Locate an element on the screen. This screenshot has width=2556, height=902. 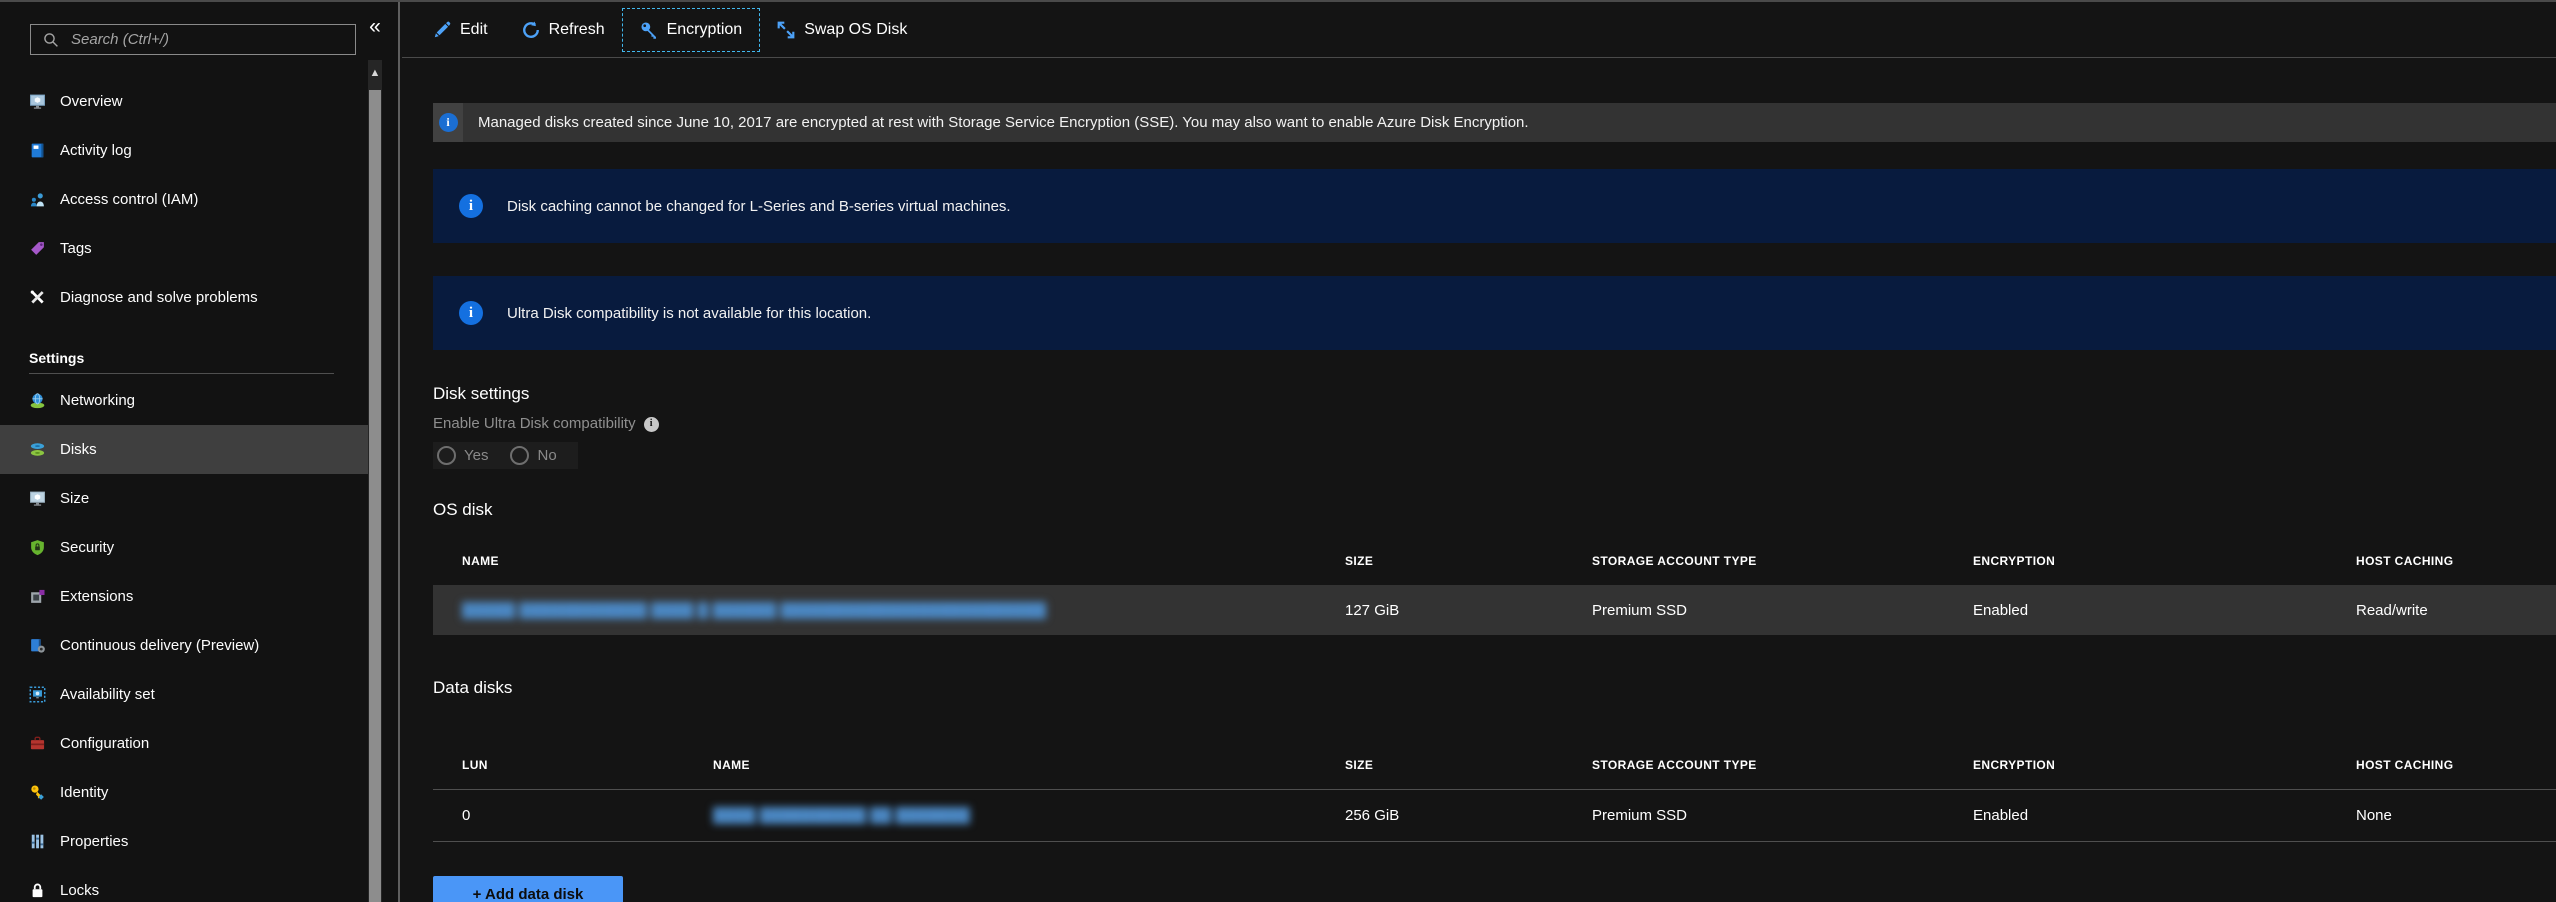
diagnose-icon is located at coordinates (37, 297).